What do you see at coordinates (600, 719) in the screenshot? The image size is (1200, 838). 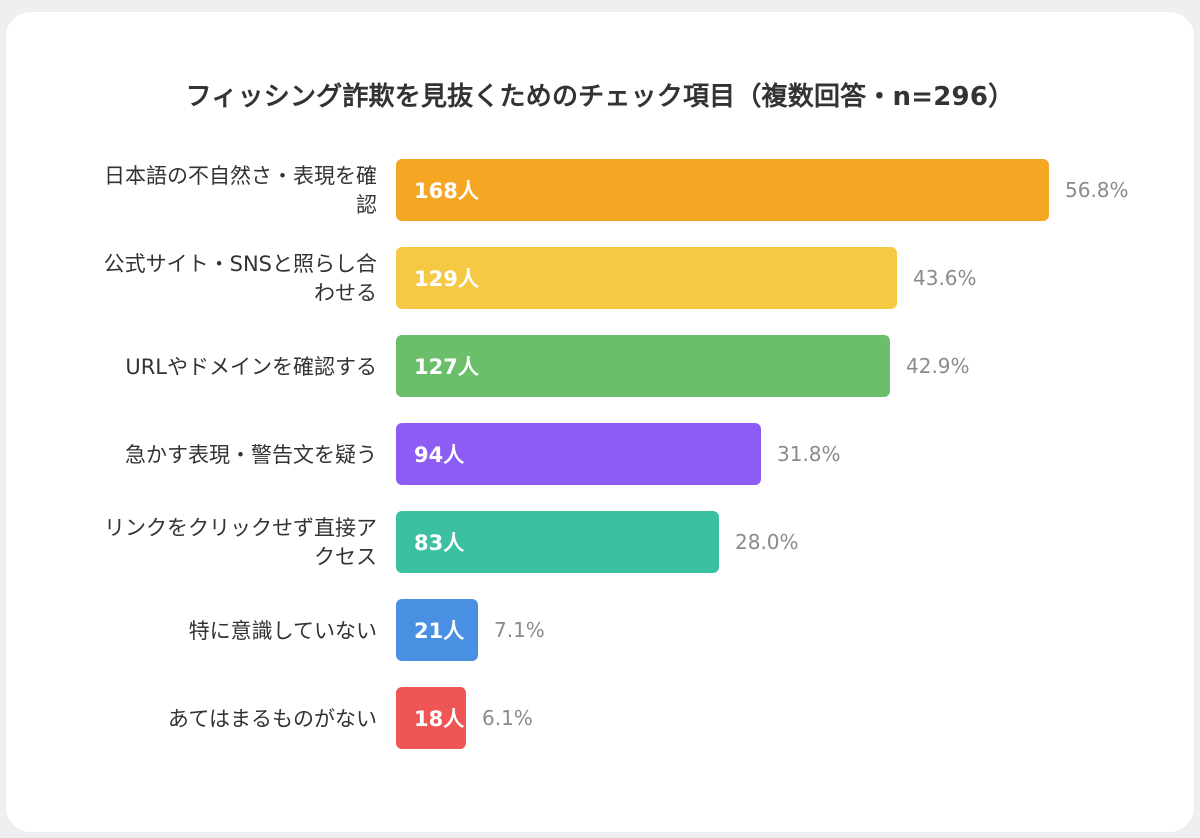 I see `chart-row: あてはまるものがない 18人 6.1%` at bounding box center [600, 719].